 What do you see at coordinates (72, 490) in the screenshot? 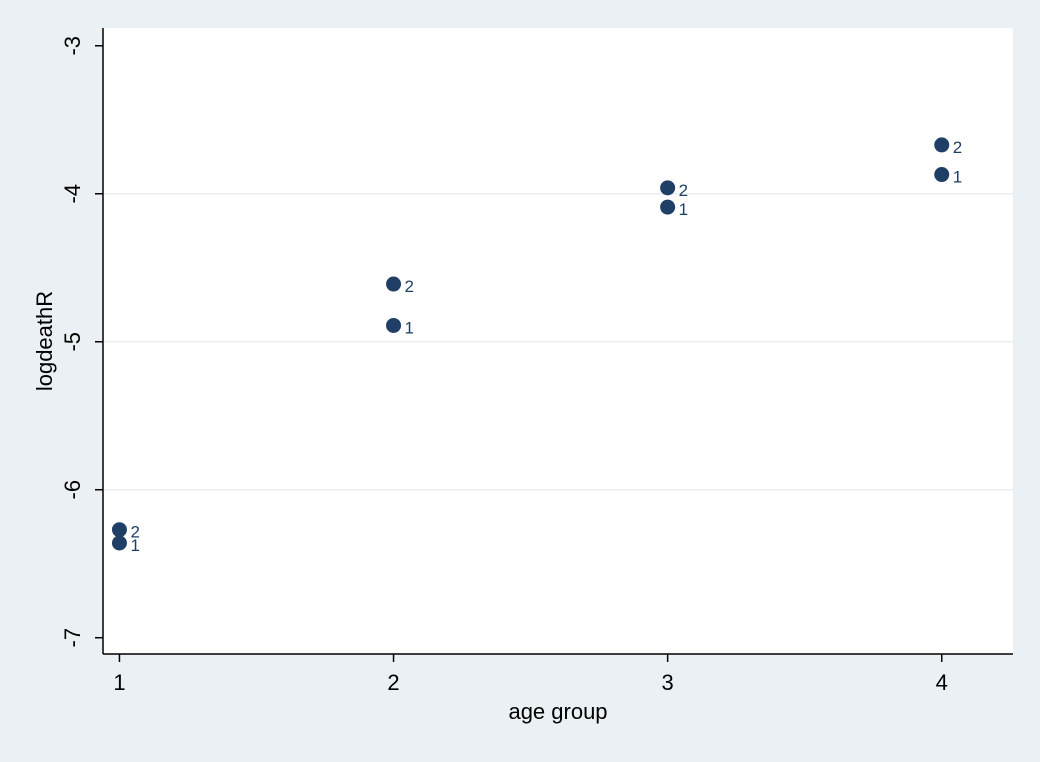
I see `y-tick-label: -6` at bounding box center [72, 490].